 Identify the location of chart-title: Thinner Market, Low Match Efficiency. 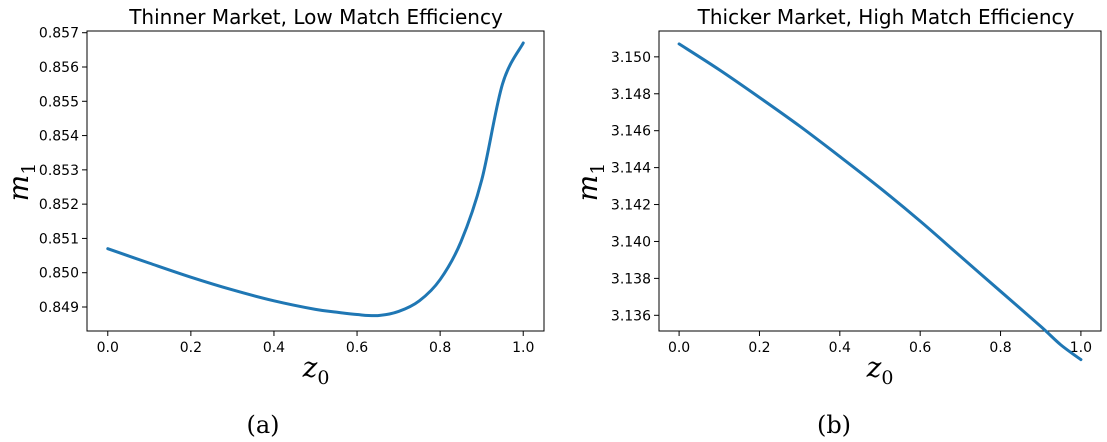
(315, 17).